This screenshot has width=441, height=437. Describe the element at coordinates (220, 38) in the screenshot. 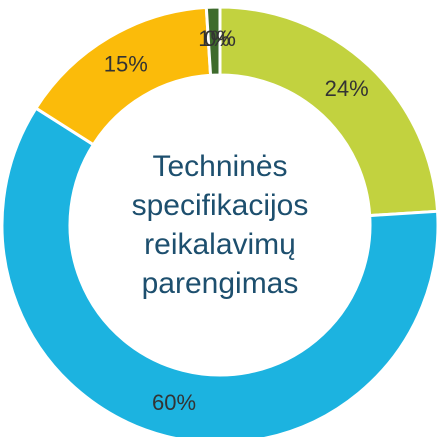

I see `data-label: 0%` at that location.